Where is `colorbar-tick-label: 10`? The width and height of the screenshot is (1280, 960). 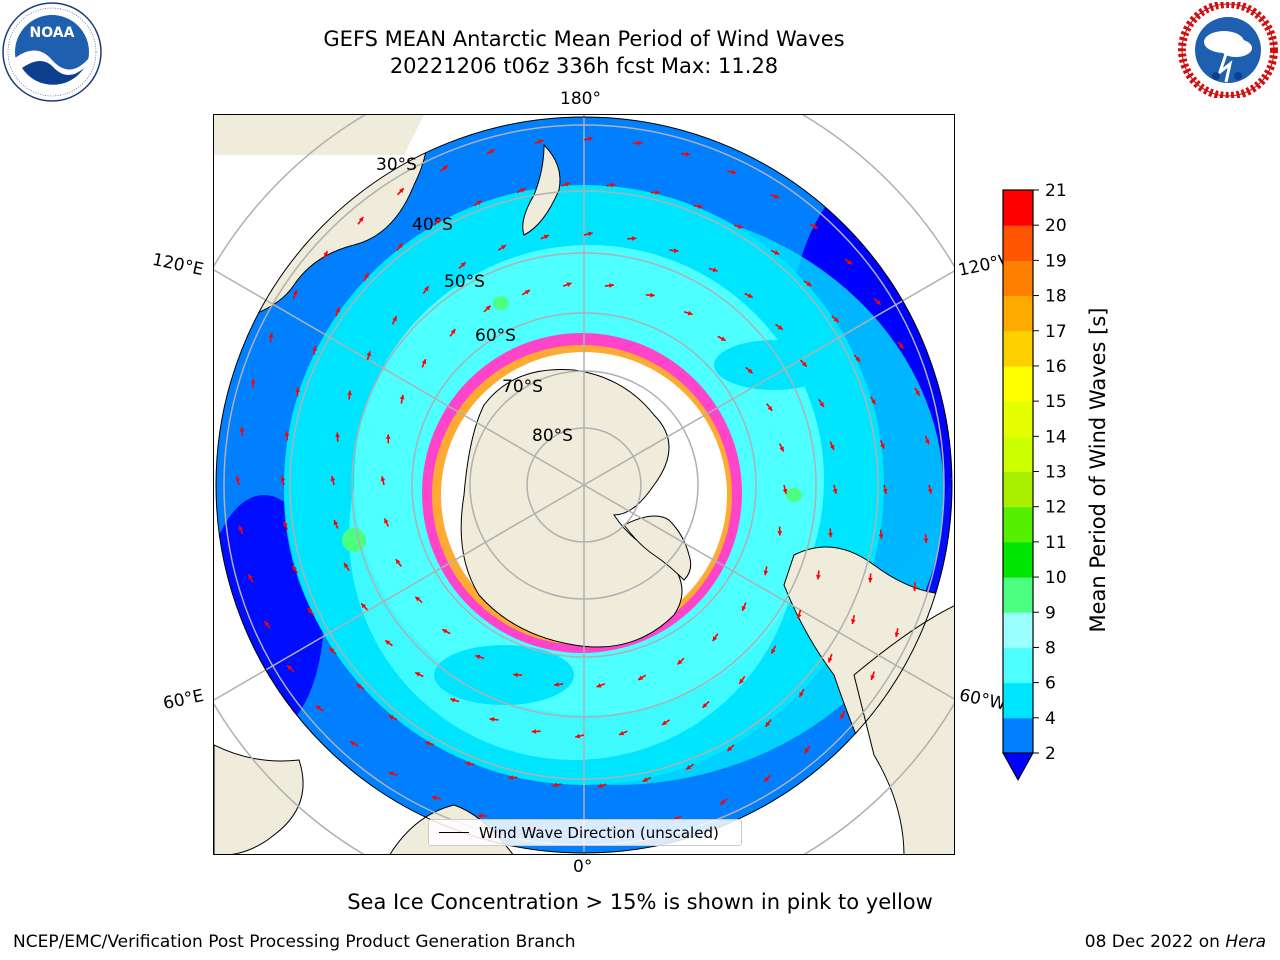
colorbar-tick-label: 10 is located at coordinates (1056, 578).